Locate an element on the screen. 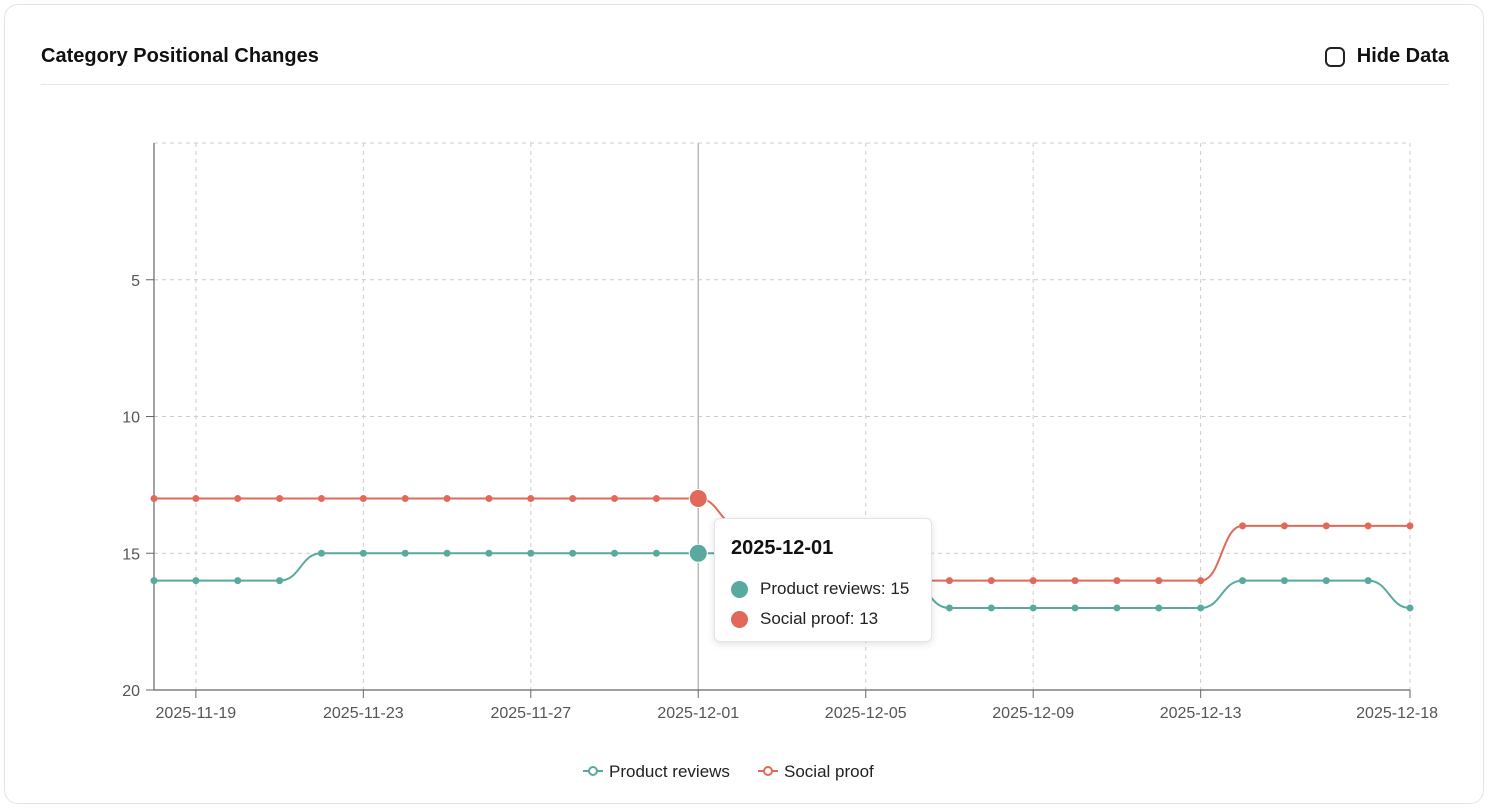 Image resolution: width=1492 pixels, height=812 pixels. tooltip-dot-product-reviews is located at coordinates (739, 589).